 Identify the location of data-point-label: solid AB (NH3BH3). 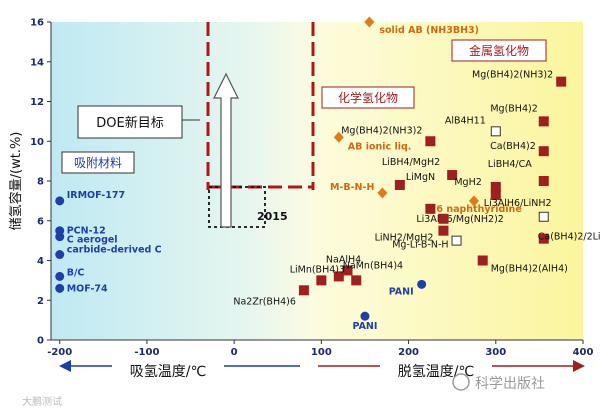
(429, 30).